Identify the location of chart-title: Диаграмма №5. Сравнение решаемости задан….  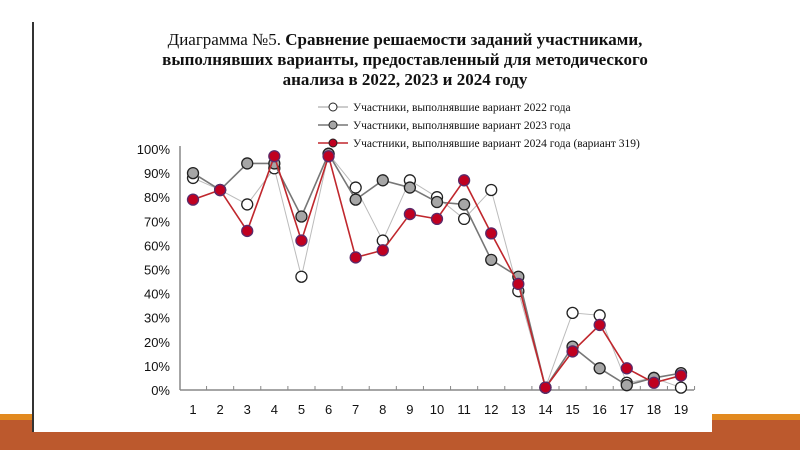
(405, 60).